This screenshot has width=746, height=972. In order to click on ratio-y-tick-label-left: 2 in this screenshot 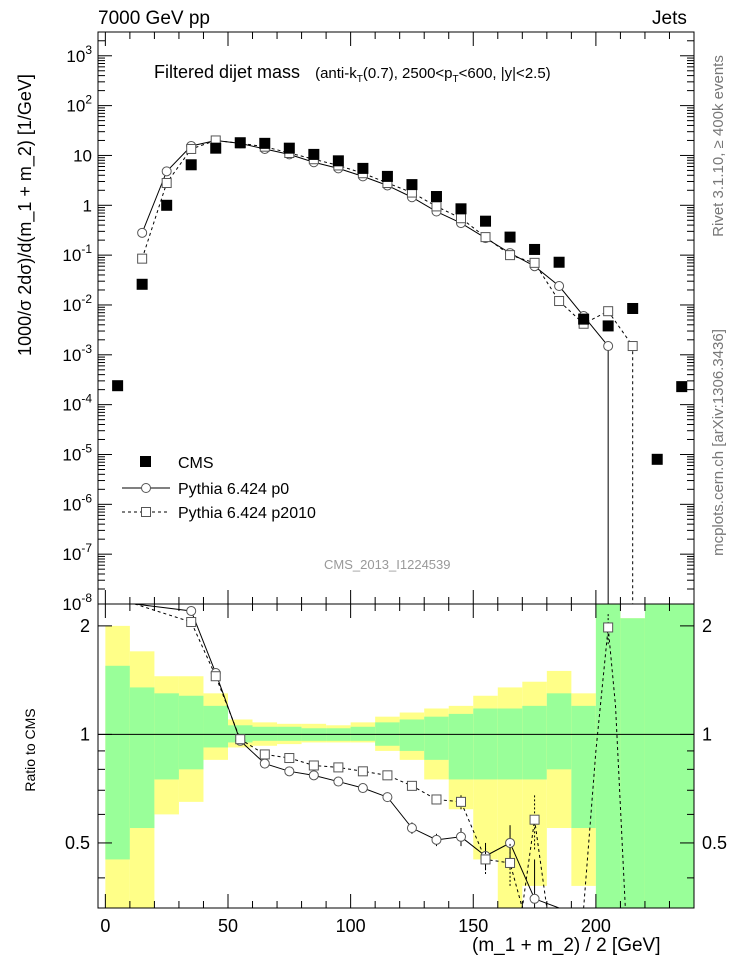, I will do `click(85, 626)`.